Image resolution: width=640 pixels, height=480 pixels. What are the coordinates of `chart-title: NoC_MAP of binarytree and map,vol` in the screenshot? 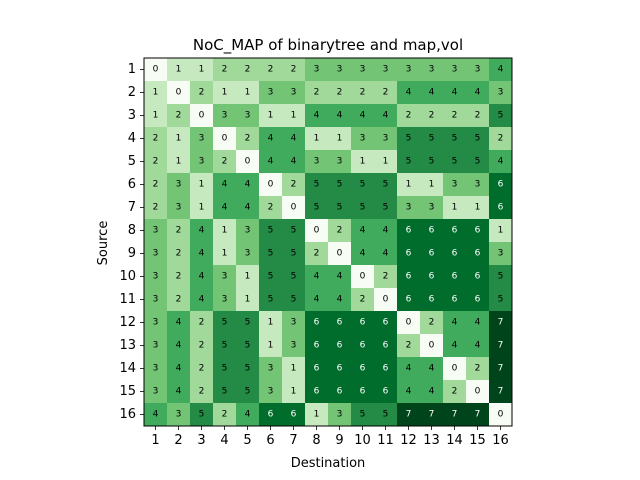 It's located at (328, 45).